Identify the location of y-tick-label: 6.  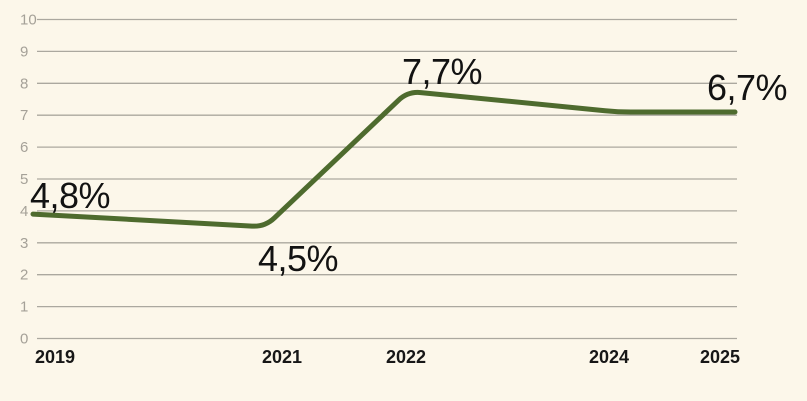
(24, 147).